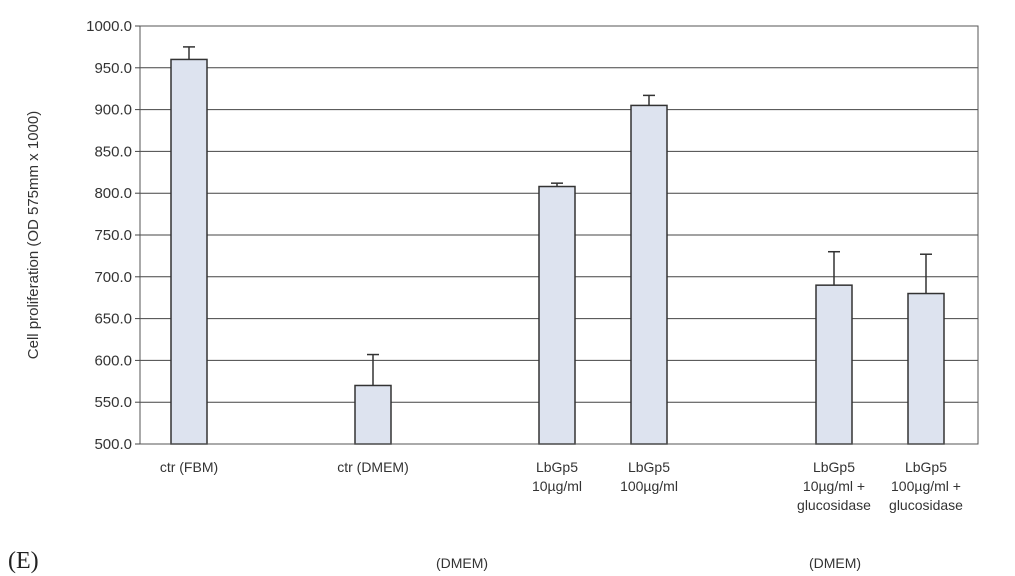 The width and height of the screenshot is (1015, 576). Describe the element at coordinates (113, 319) in the screenshot. I see `y-tick-label: 650.0` at that location.